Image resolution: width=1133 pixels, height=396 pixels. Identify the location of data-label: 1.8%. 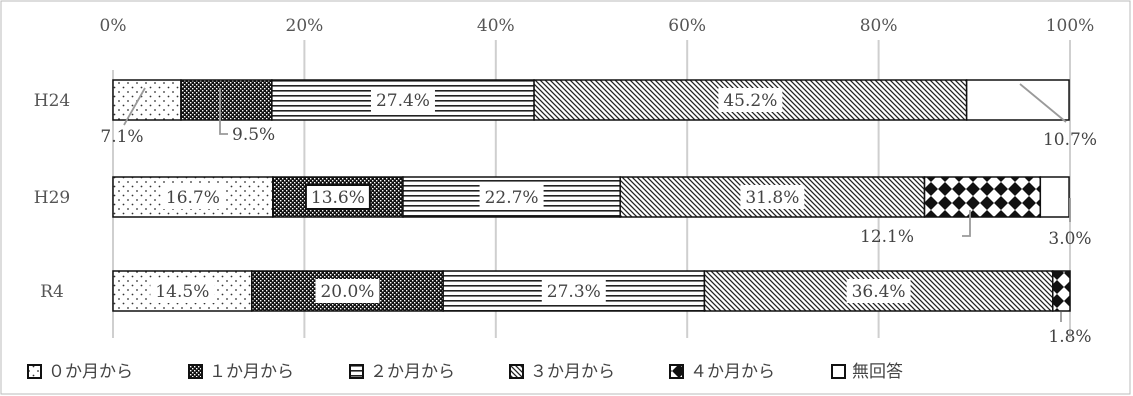
(1069, 337).